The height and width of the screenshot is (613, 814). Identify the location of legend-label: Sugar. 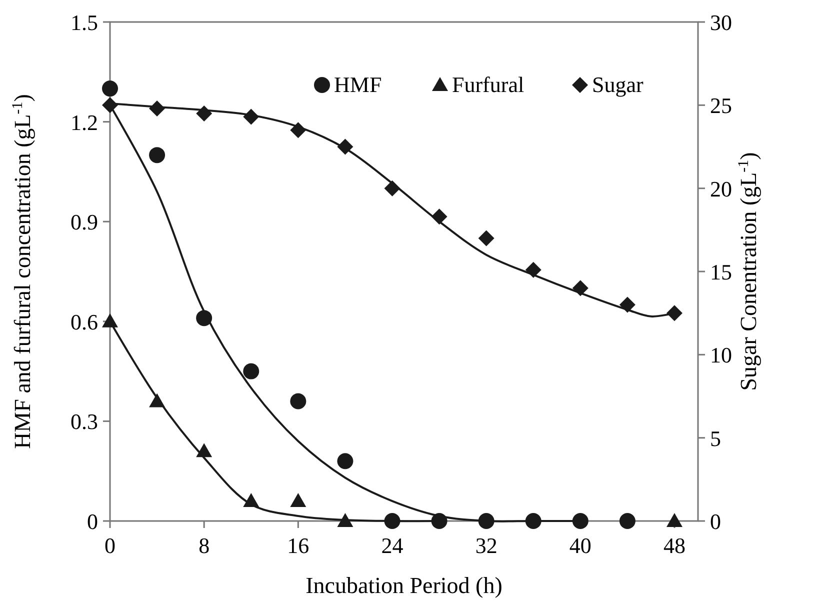
(618, 84).